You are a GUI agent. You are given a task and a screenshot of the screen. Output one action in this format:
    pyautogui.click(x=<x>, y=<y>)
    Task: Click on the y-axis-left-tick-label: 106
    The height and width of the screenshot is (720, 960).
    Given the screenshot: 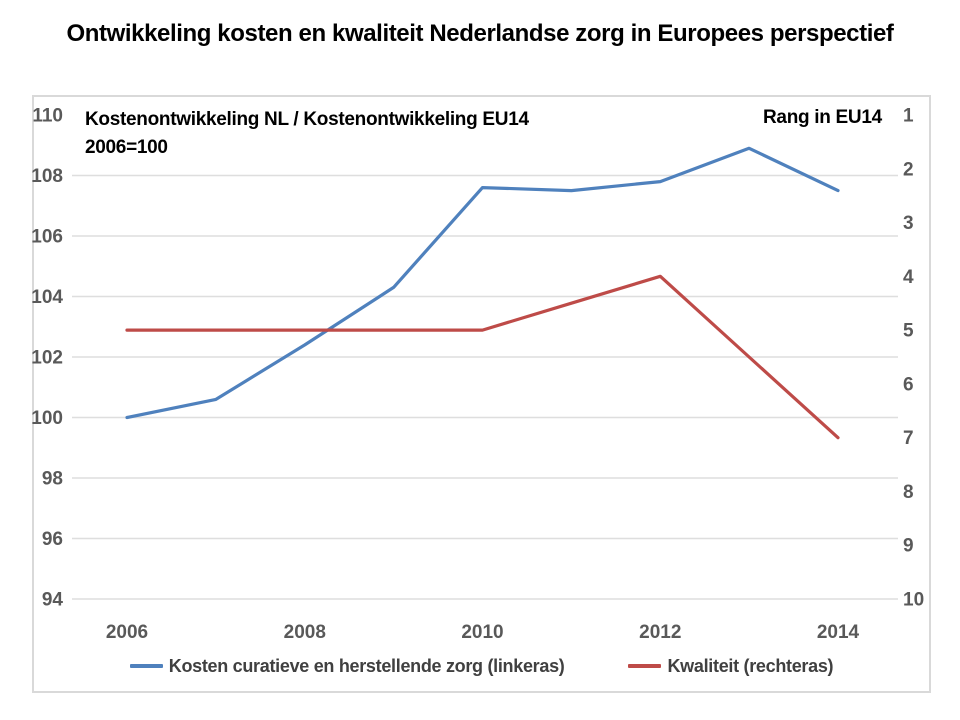 What is the action you would take?
    pyautogui.click(x=47, y=237)
    